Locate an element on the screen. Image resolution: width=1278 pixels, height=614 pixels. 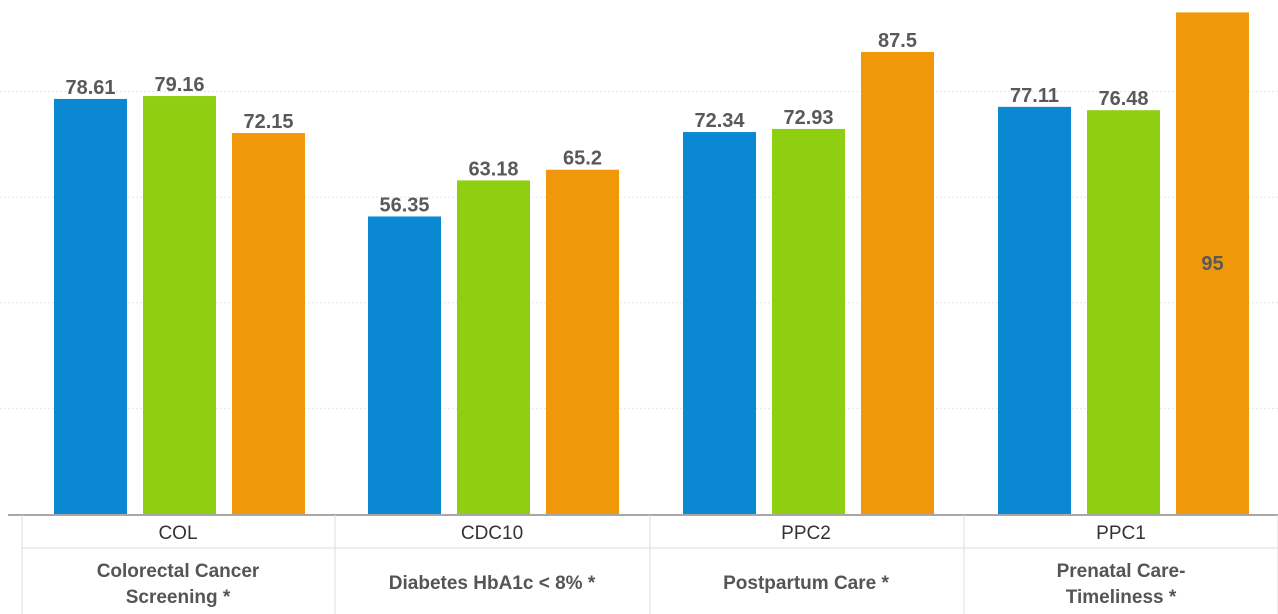
category-description: Colorectal Cancer is located at coordinates (178, 571).